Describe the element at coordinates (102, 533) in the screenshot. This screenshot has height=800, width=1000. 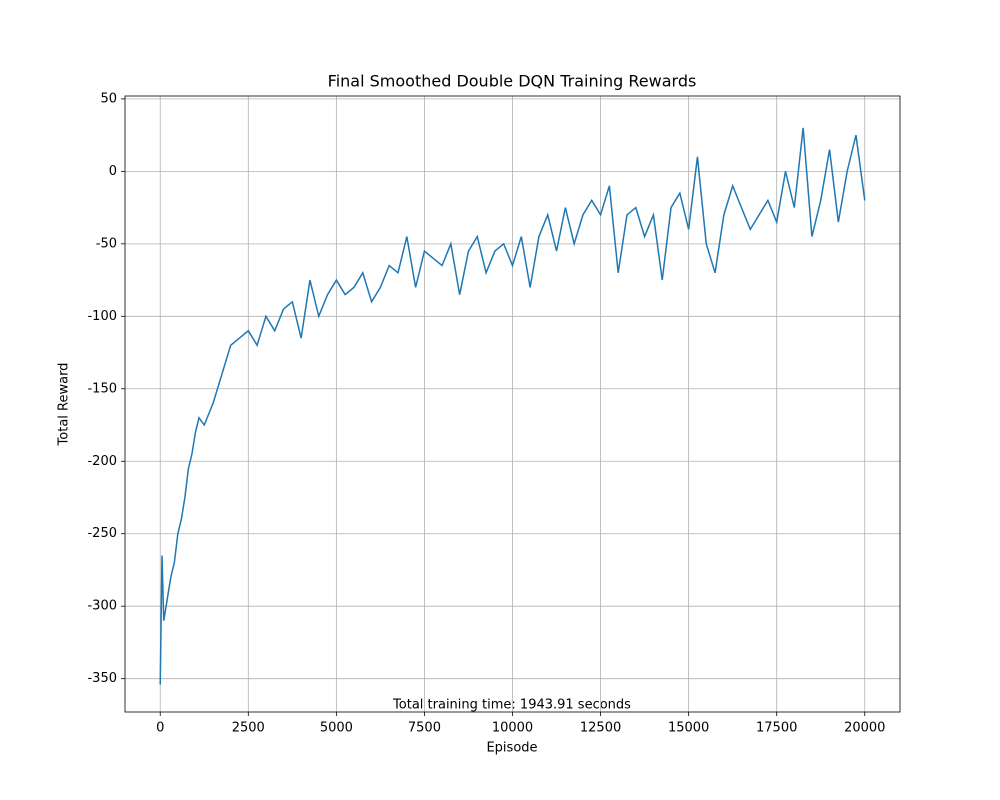
I see `y-tick-label: -250` at that location.